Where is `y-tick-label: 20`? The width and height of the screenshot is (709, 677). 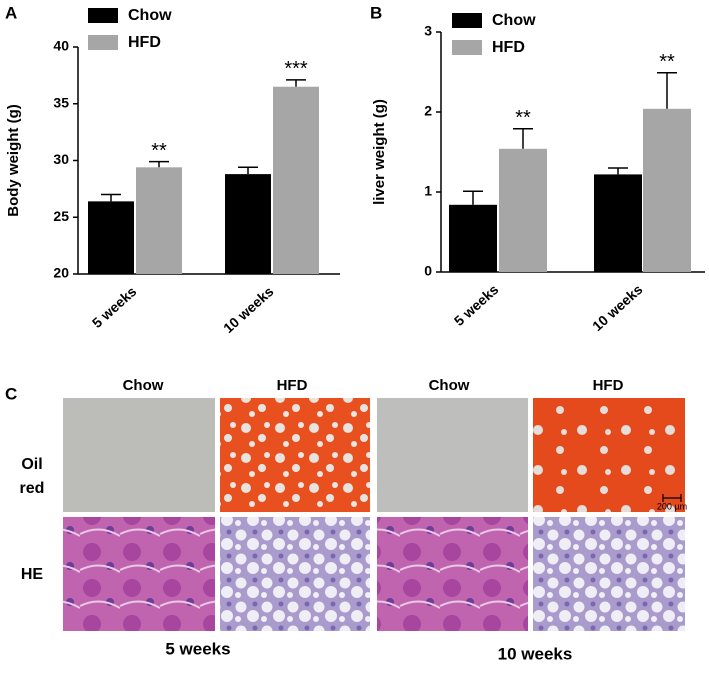 y-tick-label: 20 is located at coordinates (61, 273).